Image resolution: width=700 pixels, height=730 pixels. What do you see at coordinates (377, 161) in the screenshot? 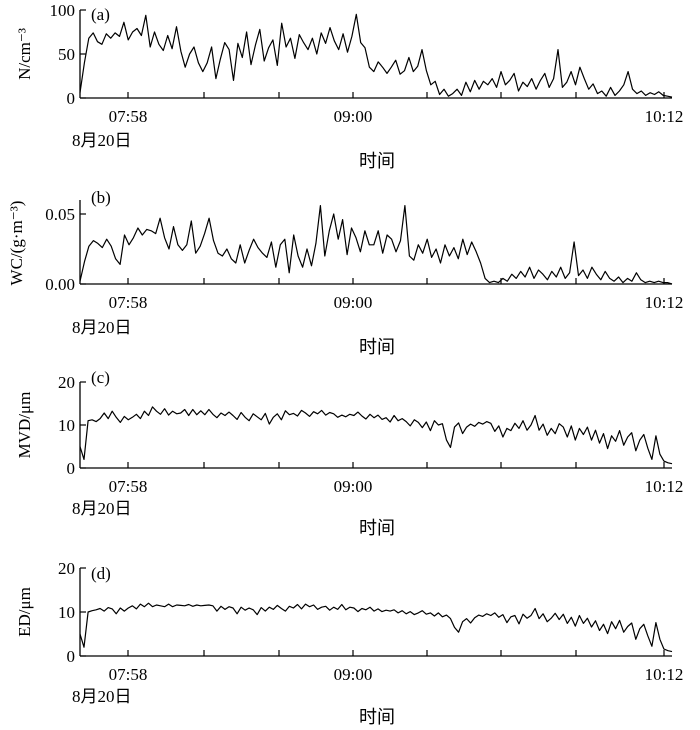
I see `panel-a-x-axis-label: 时间` at bounding box center [377, 161].